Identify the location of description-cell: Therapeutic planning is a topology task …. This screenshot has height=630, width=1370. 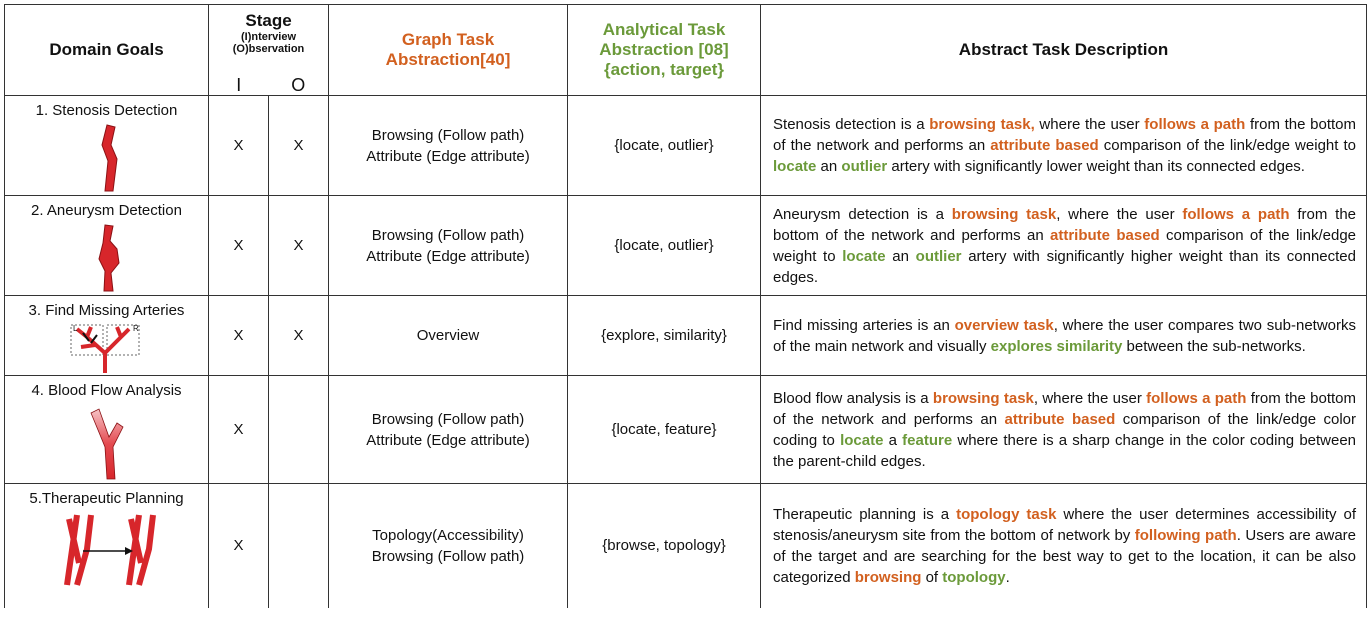
(1064, 545).